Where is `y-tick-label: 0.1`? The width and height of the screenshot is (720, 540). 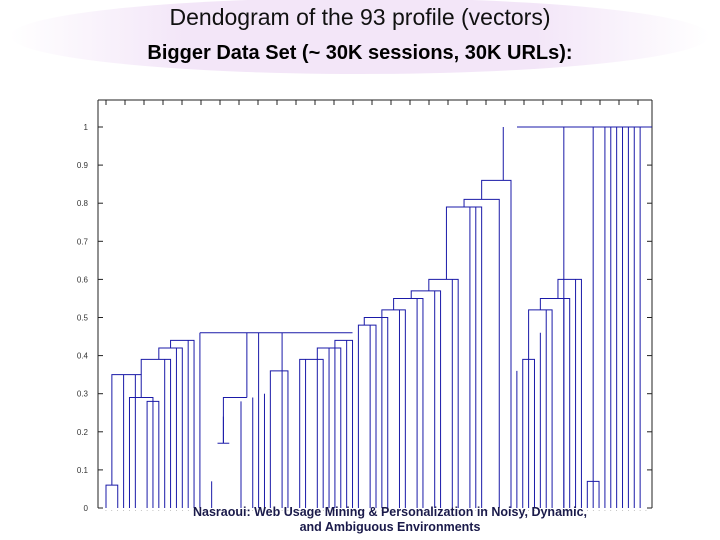
y-tick-label: 0.1 is located at coordinates (83, 470).